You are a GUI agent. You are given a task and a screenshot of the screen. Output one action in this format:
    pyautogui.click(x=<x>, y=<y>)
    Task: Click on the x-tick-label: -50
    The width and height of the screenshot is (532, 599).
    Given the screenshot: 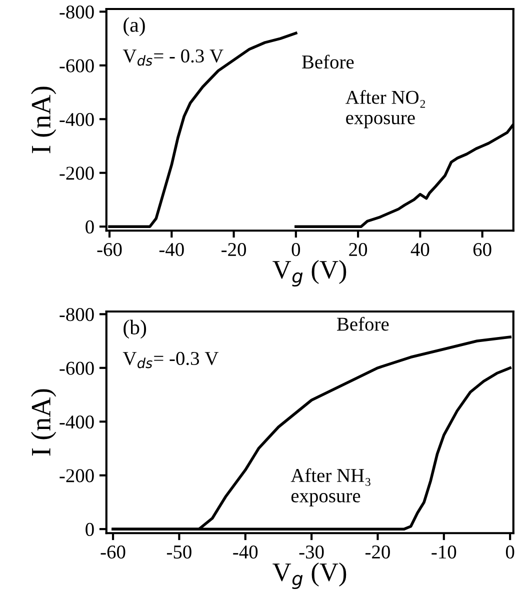 What is the action you would take?
    pyautogui.click(x=179, y=552)
    